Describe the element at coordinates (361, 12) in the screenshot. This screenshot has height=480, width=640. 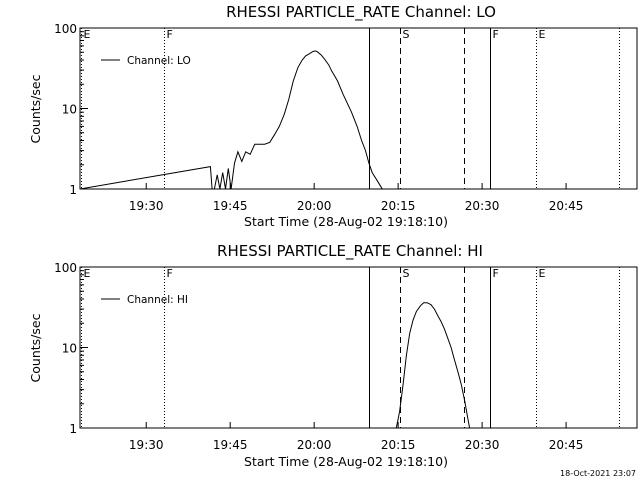
I see `panel-lo-title: RHESSI PARTICLE_RATE Channel: LO` at that location.